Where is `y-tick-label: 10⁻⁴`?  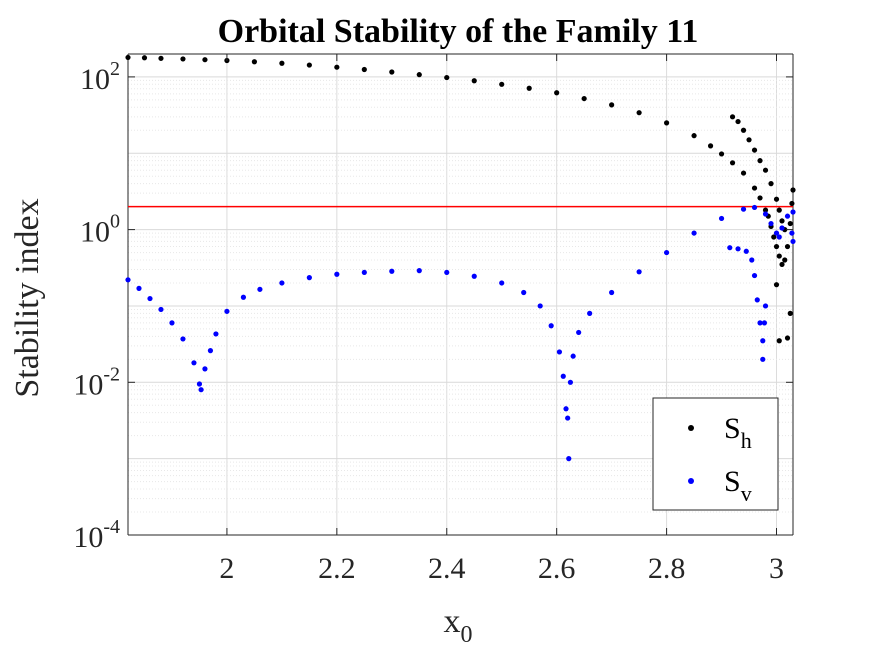 y-tick-label: 10⁻⁴ is located at coordinates (96, 535).